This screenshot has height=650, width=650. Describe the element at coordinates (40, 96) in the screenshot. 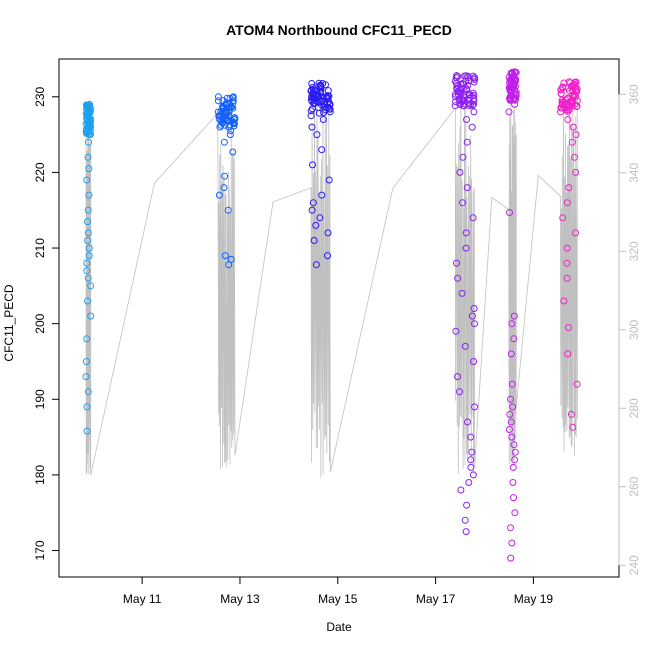

I see `y-tick-label: 230` at that location.